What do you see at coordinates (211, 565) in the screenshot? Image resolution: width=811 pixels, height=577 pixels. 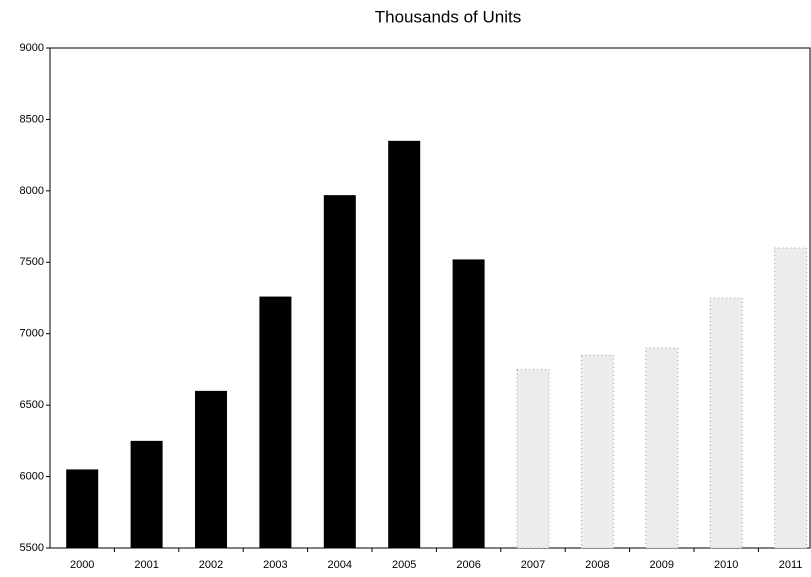 I see `x-tick-label: 2002` at bounding box center [211, 565].